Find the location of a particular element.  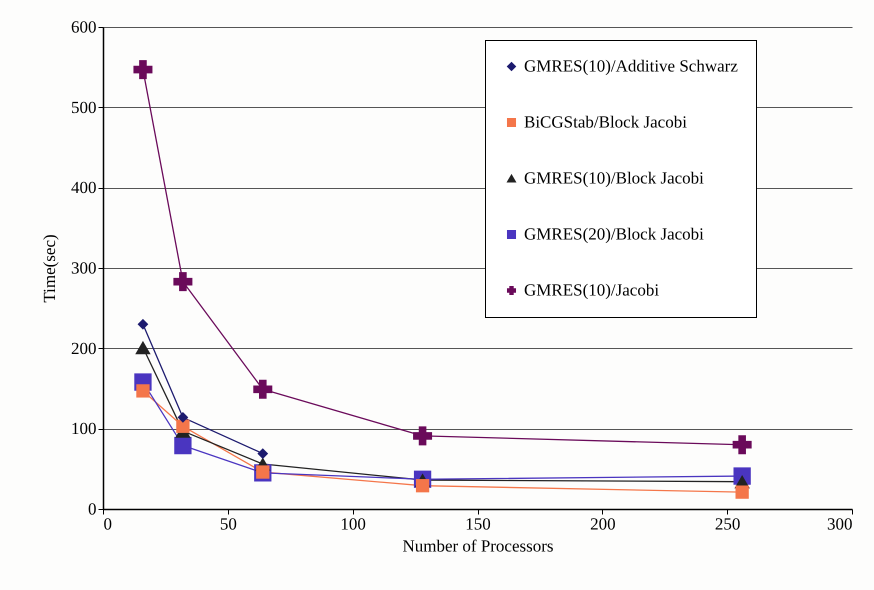

legend-label: GMRES(10)/Jacobi is located at coordinates (592, 290).